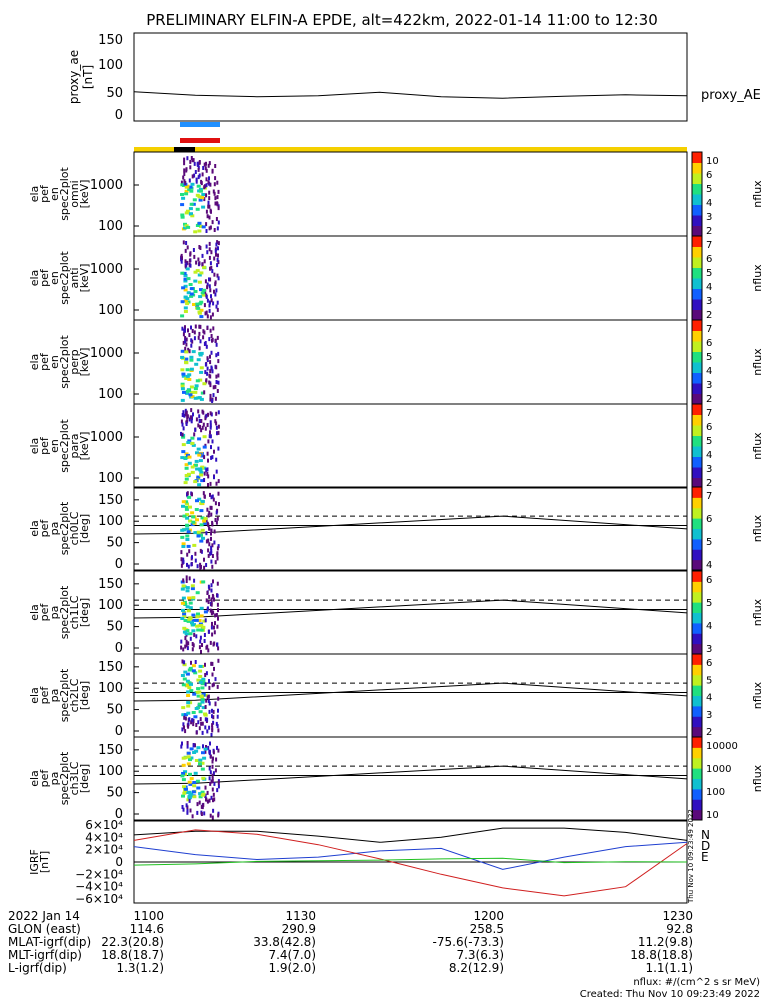 This screenshot has width=775, height=1000. I want to click on panel-ylabel: ela, so click(34, 695).